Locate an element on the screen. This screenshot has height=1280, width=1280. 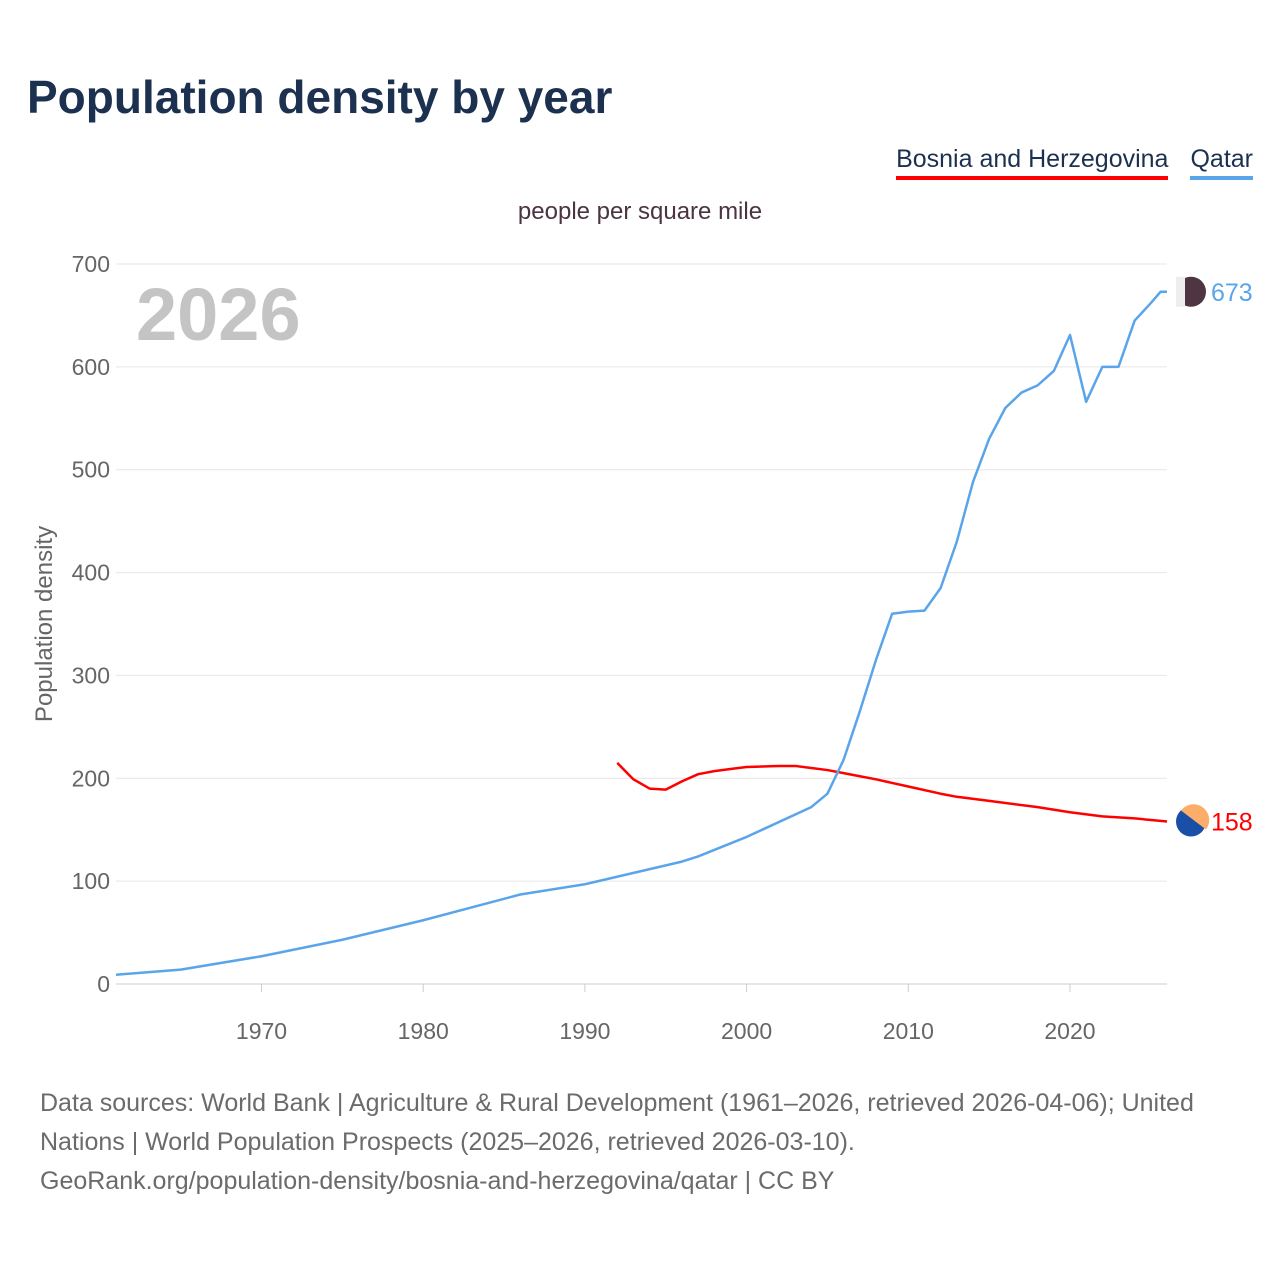
qatar-flag-white is located at coordinates (1180, 291).